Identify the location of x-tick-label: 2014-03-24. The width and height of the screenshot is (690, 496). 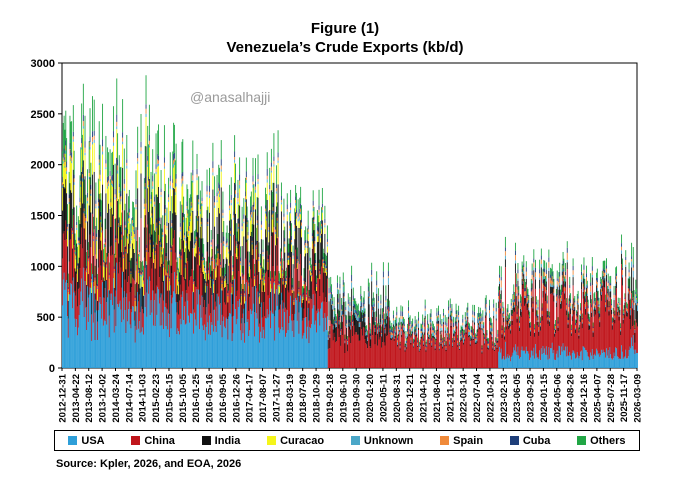
(116, 397).